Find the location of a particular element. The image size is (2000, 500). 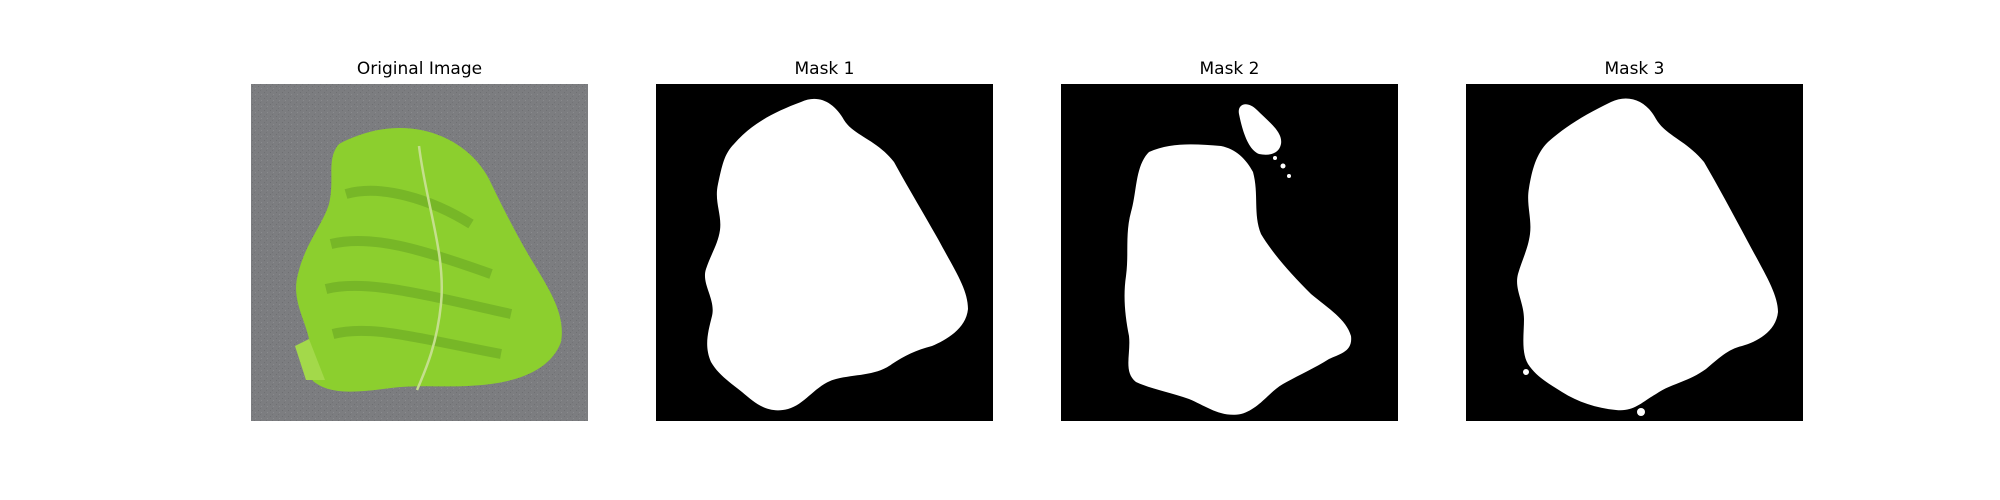

mask-3-svg is located at coordinates (1634, 252).